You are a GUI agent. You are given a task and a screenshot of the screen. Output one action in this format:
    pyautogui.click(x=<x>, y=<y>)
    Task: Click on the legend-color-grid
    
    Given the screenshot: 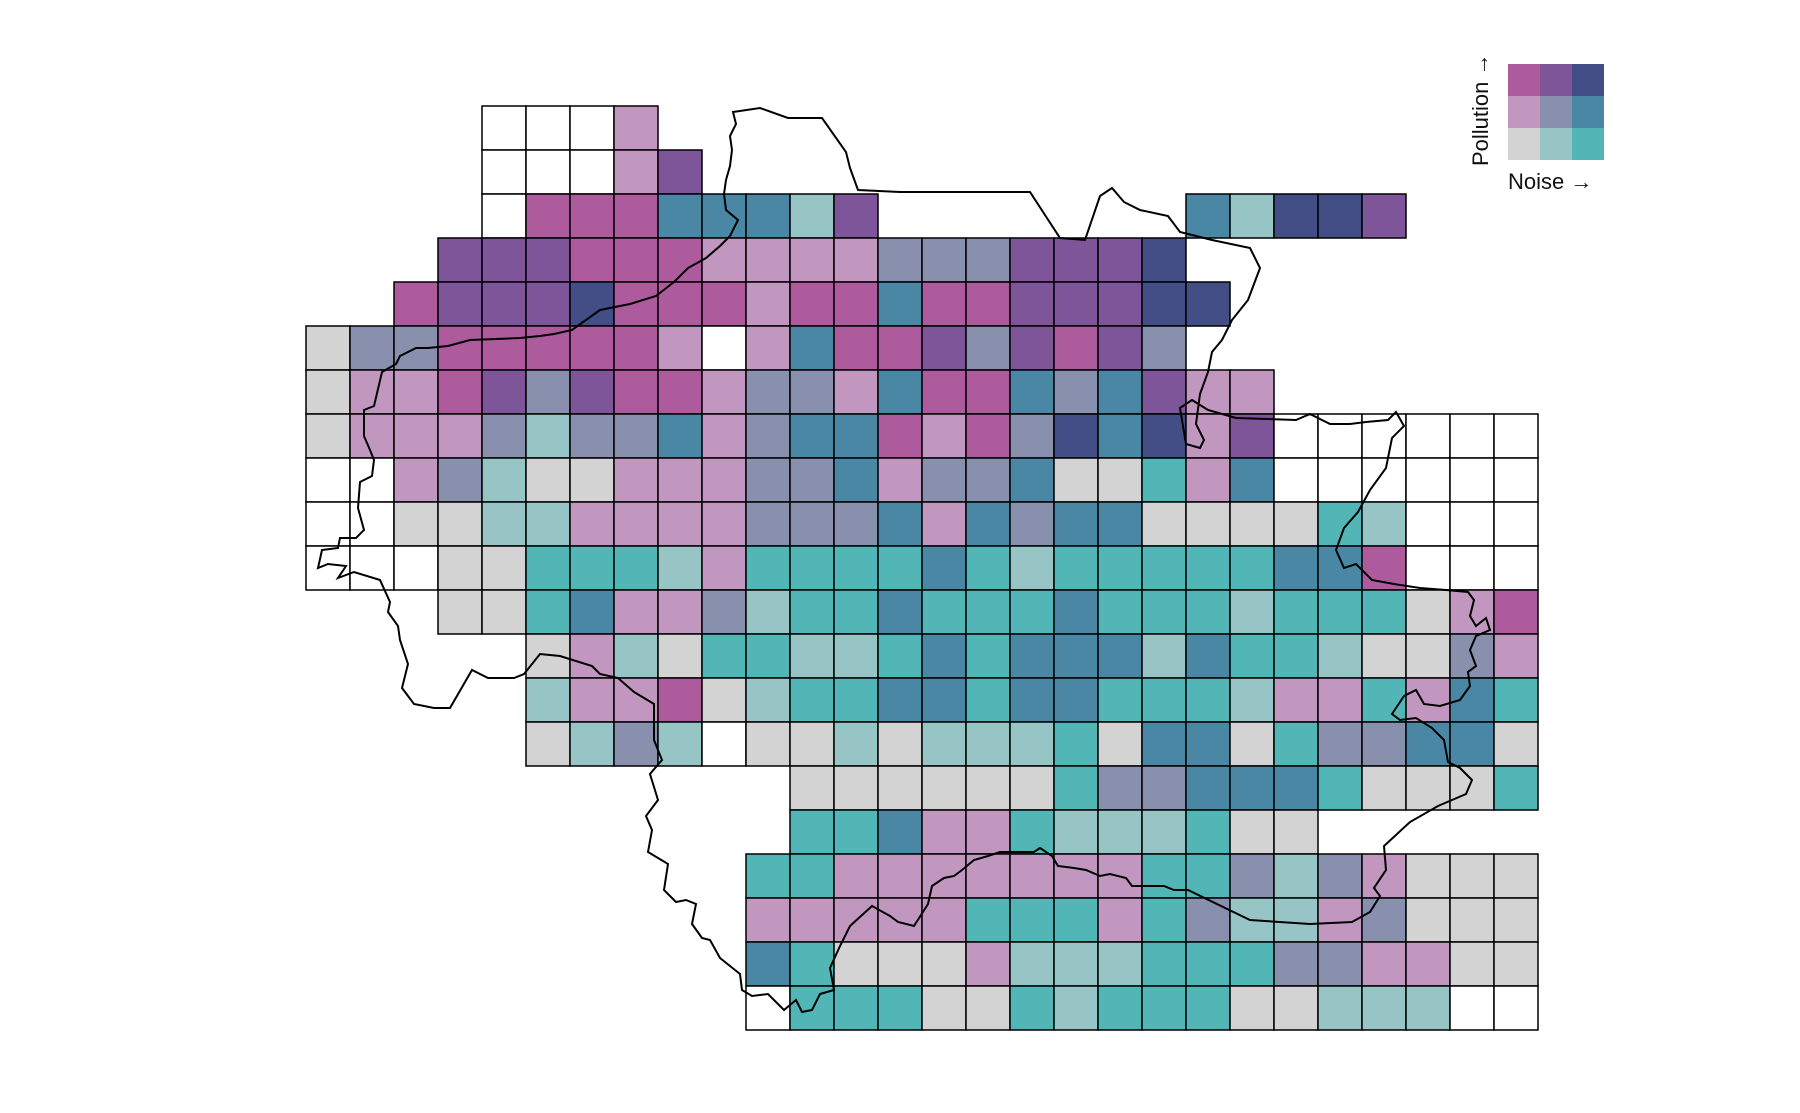 What is the action you would take?
    pyautogui.click(x=1556, y=112)
    